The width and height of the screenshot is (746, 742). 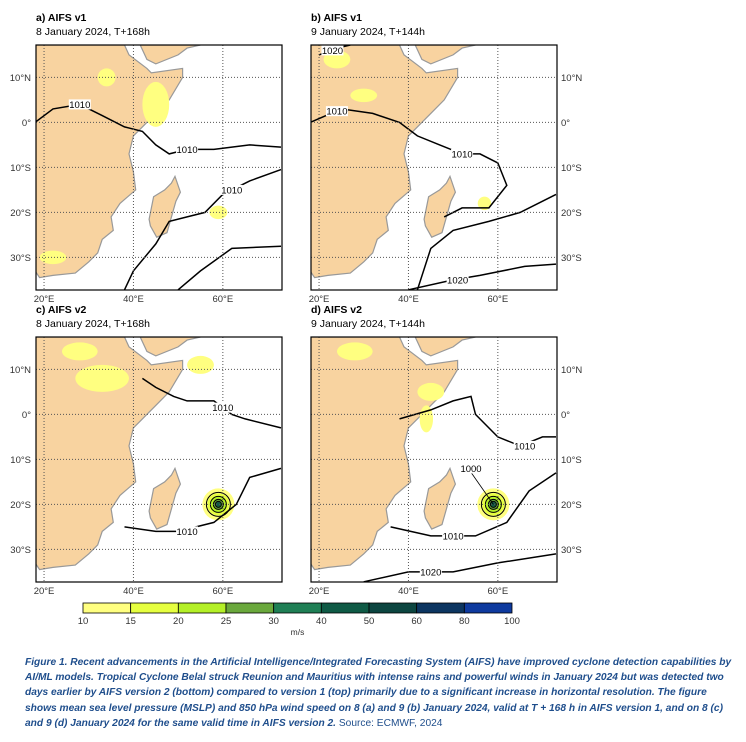 I want to click on colorbar-tick-label: 30, so click(x=273, y=621).